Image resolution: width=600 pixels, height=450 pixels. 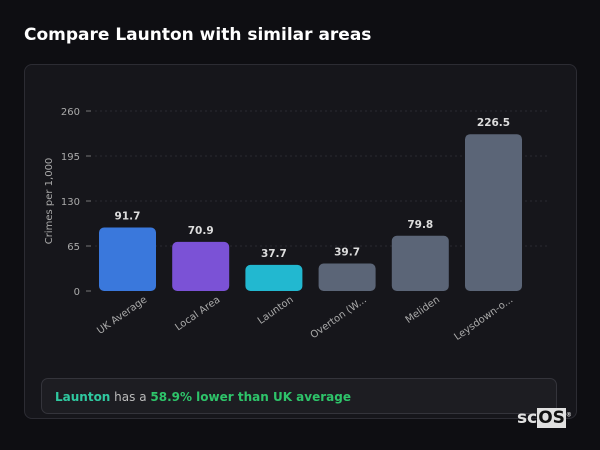 What do you see at coordinates (70, 202) in the screenshot?
I see `y-tick-label: 130` at bounding box center [70, 202].